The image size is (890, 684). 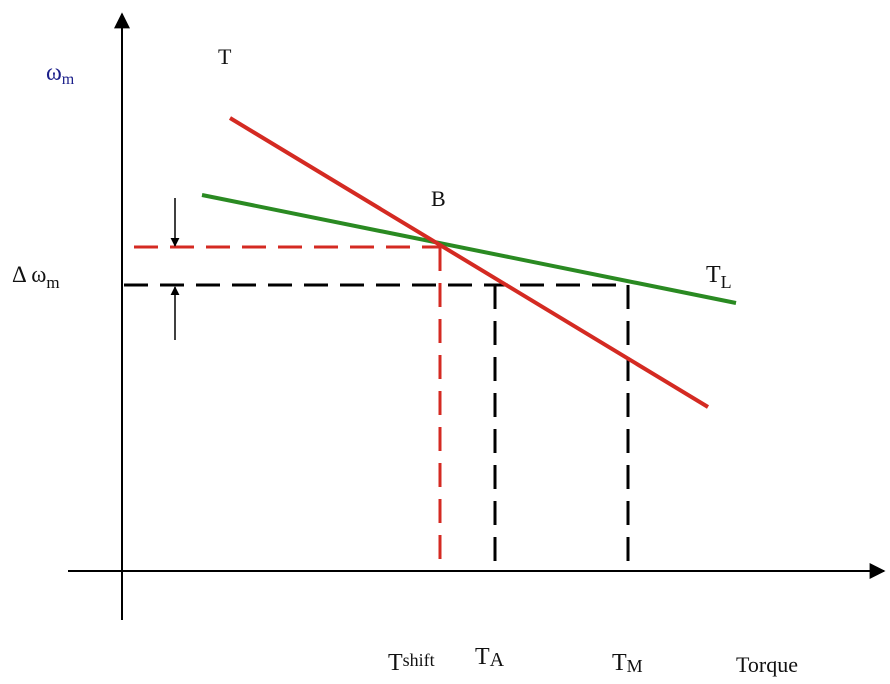 I want to click on motor-curve-label: T, so click(x=225, y=56).